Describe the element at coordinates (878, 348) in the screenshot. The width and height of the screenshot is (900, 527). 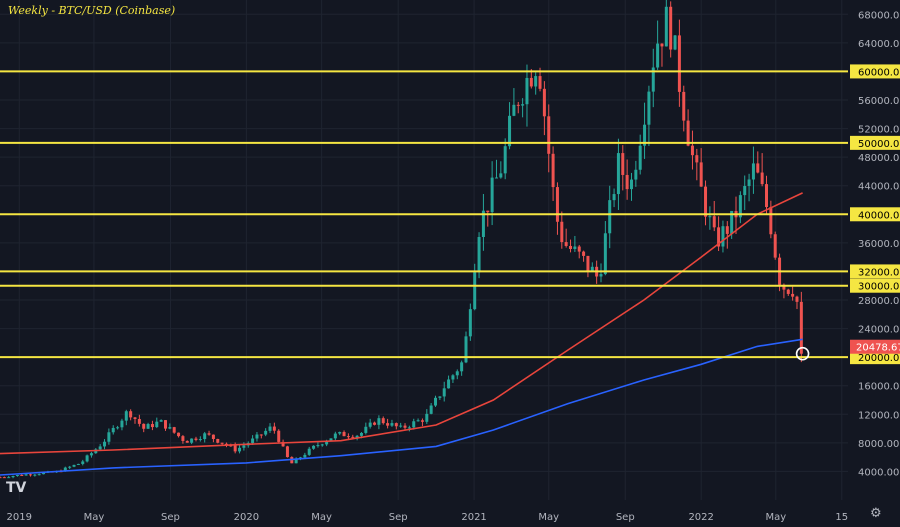
I see `last-price-tag-text: 20478.67` at that location.